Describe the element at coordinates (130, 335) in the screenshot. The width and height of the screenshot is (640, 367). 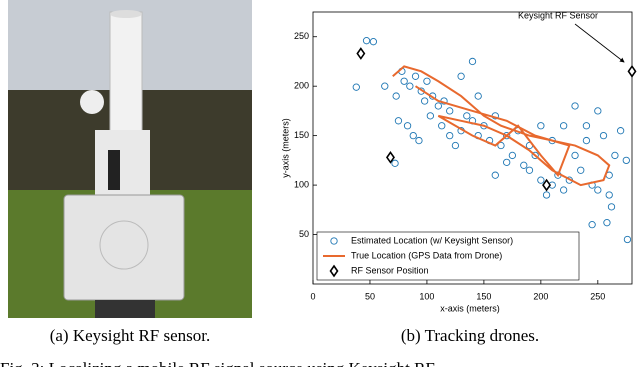
I see `caption: (a) Keysight RF sensor.` at that location.